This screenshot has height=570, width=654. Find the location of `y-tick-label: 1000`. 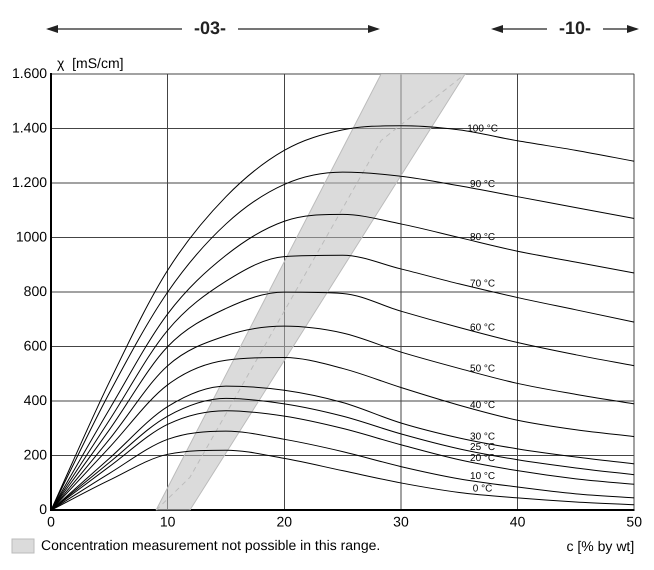

y-tick-label: 1000 is located at coordinates (32, 236).